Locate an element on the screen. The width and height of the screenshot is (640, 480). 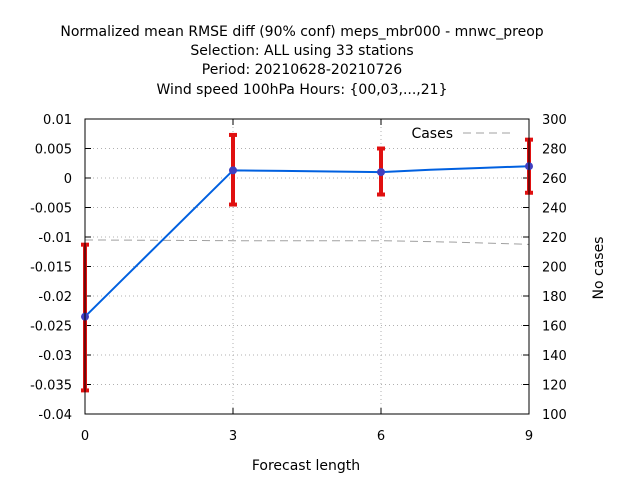
cases-line is located at coordinates (307, 242).